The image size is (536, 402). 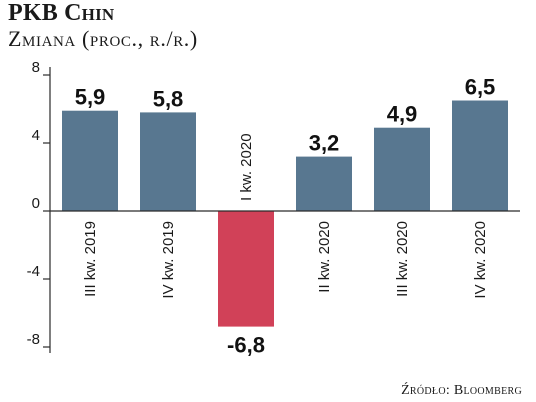 What do you see at coordinates (36, 203) in the screenshot?
I see `y-tick-label: 0` at bounding box center [36, 203].